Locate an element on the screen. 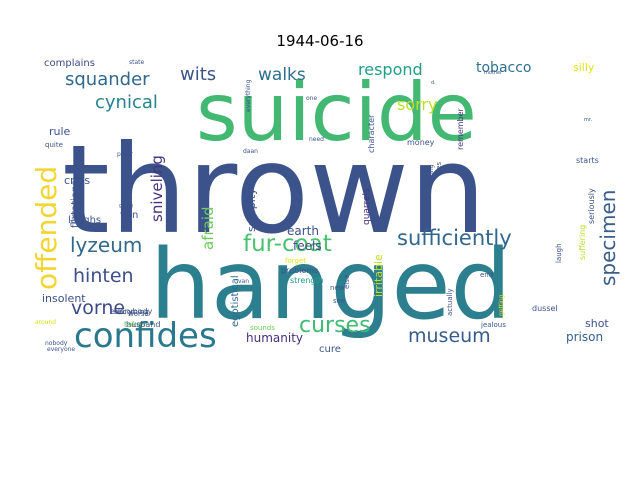 This screenshot has height=480, width=640. word-laugh: laugh is located at coordinates (559, 253).